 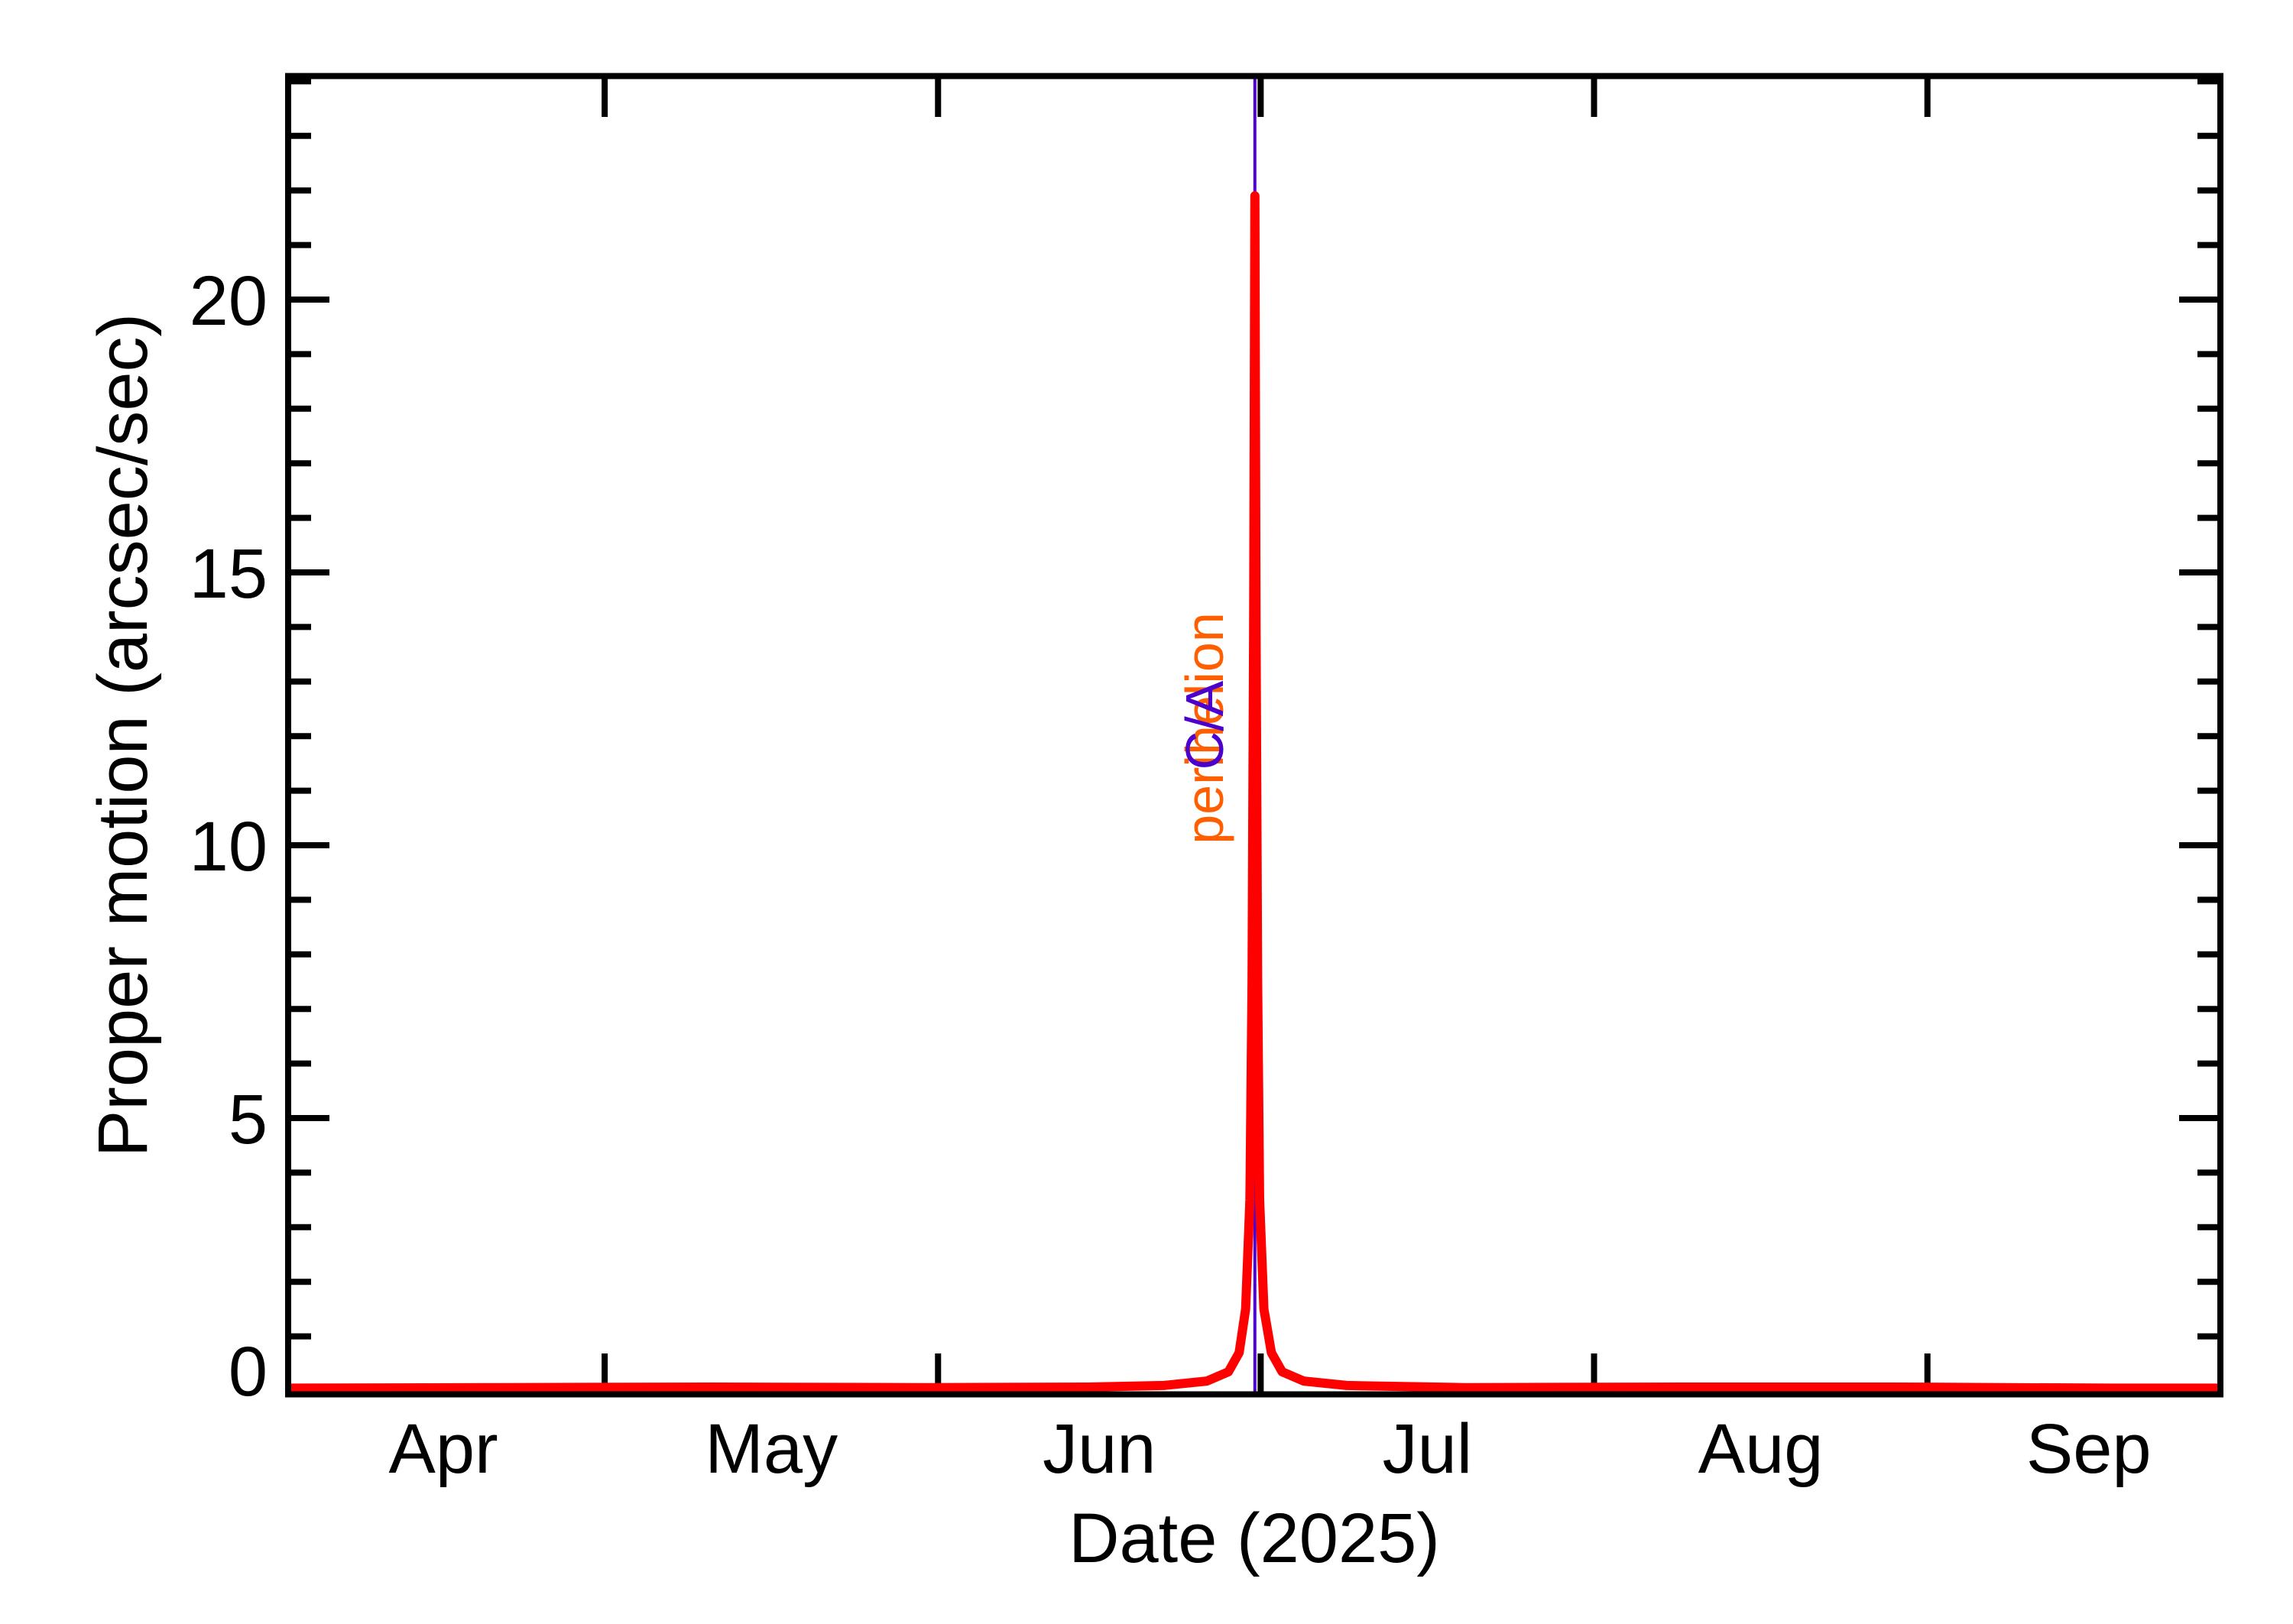 I want to click on perihelion-annotation: perihelion, so click(x=1204, y=728).